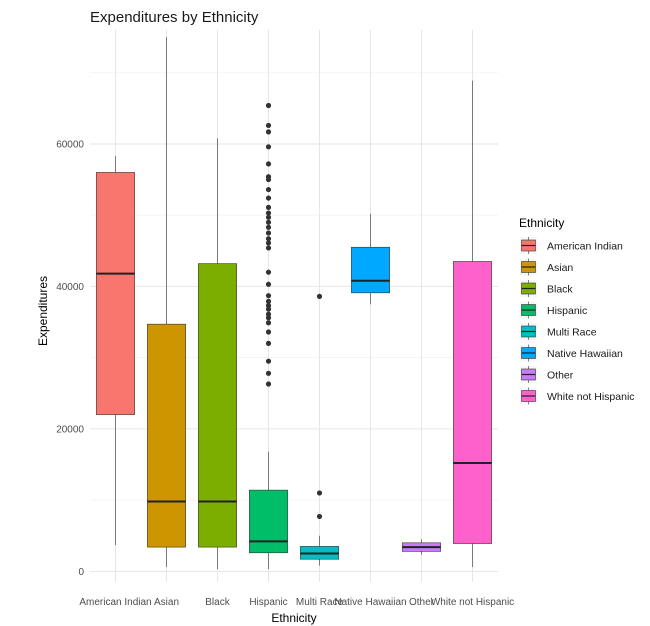 Image resolution: width=650 pixels, height=626 pixels. I want to click on legend-item: Native Hawaiian, so click(571, 353).